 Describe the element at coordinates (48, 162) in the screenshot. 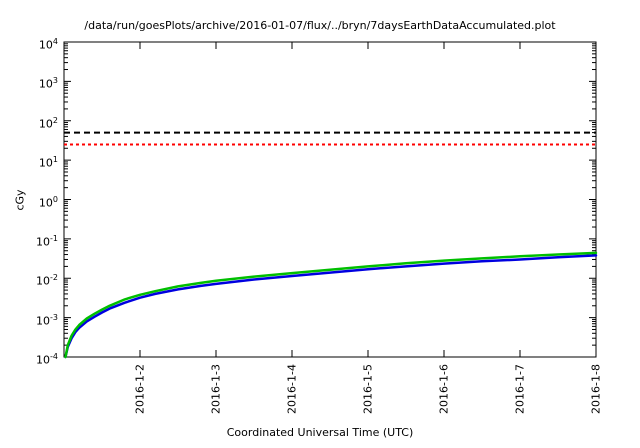

I see `y-tick-label: 10¹` at that location.